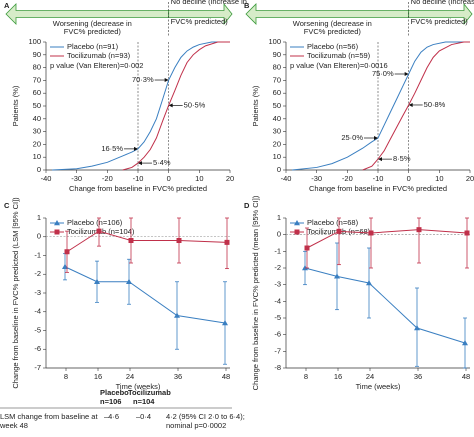 Image resolution: width=474 pixels, height=437 pixels. What do you see at coordinates (162, 162) in the screenshot?
I see `annotation-label: 5·4%` at bounding box center [162, 162].